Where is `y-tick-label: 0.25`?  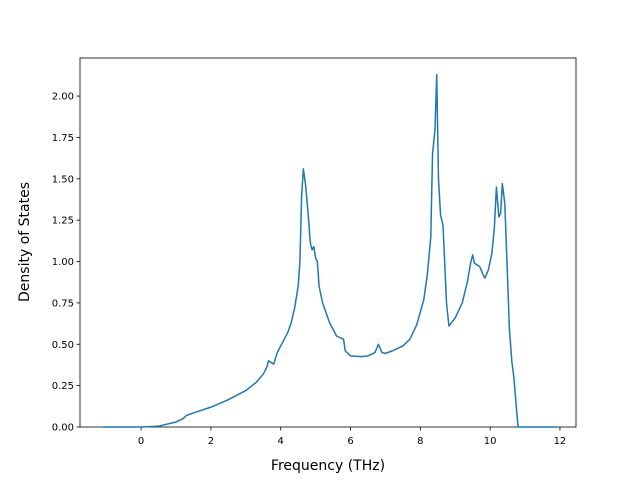 y-tick-label: 0.25 is located at coordinates (63, 386).